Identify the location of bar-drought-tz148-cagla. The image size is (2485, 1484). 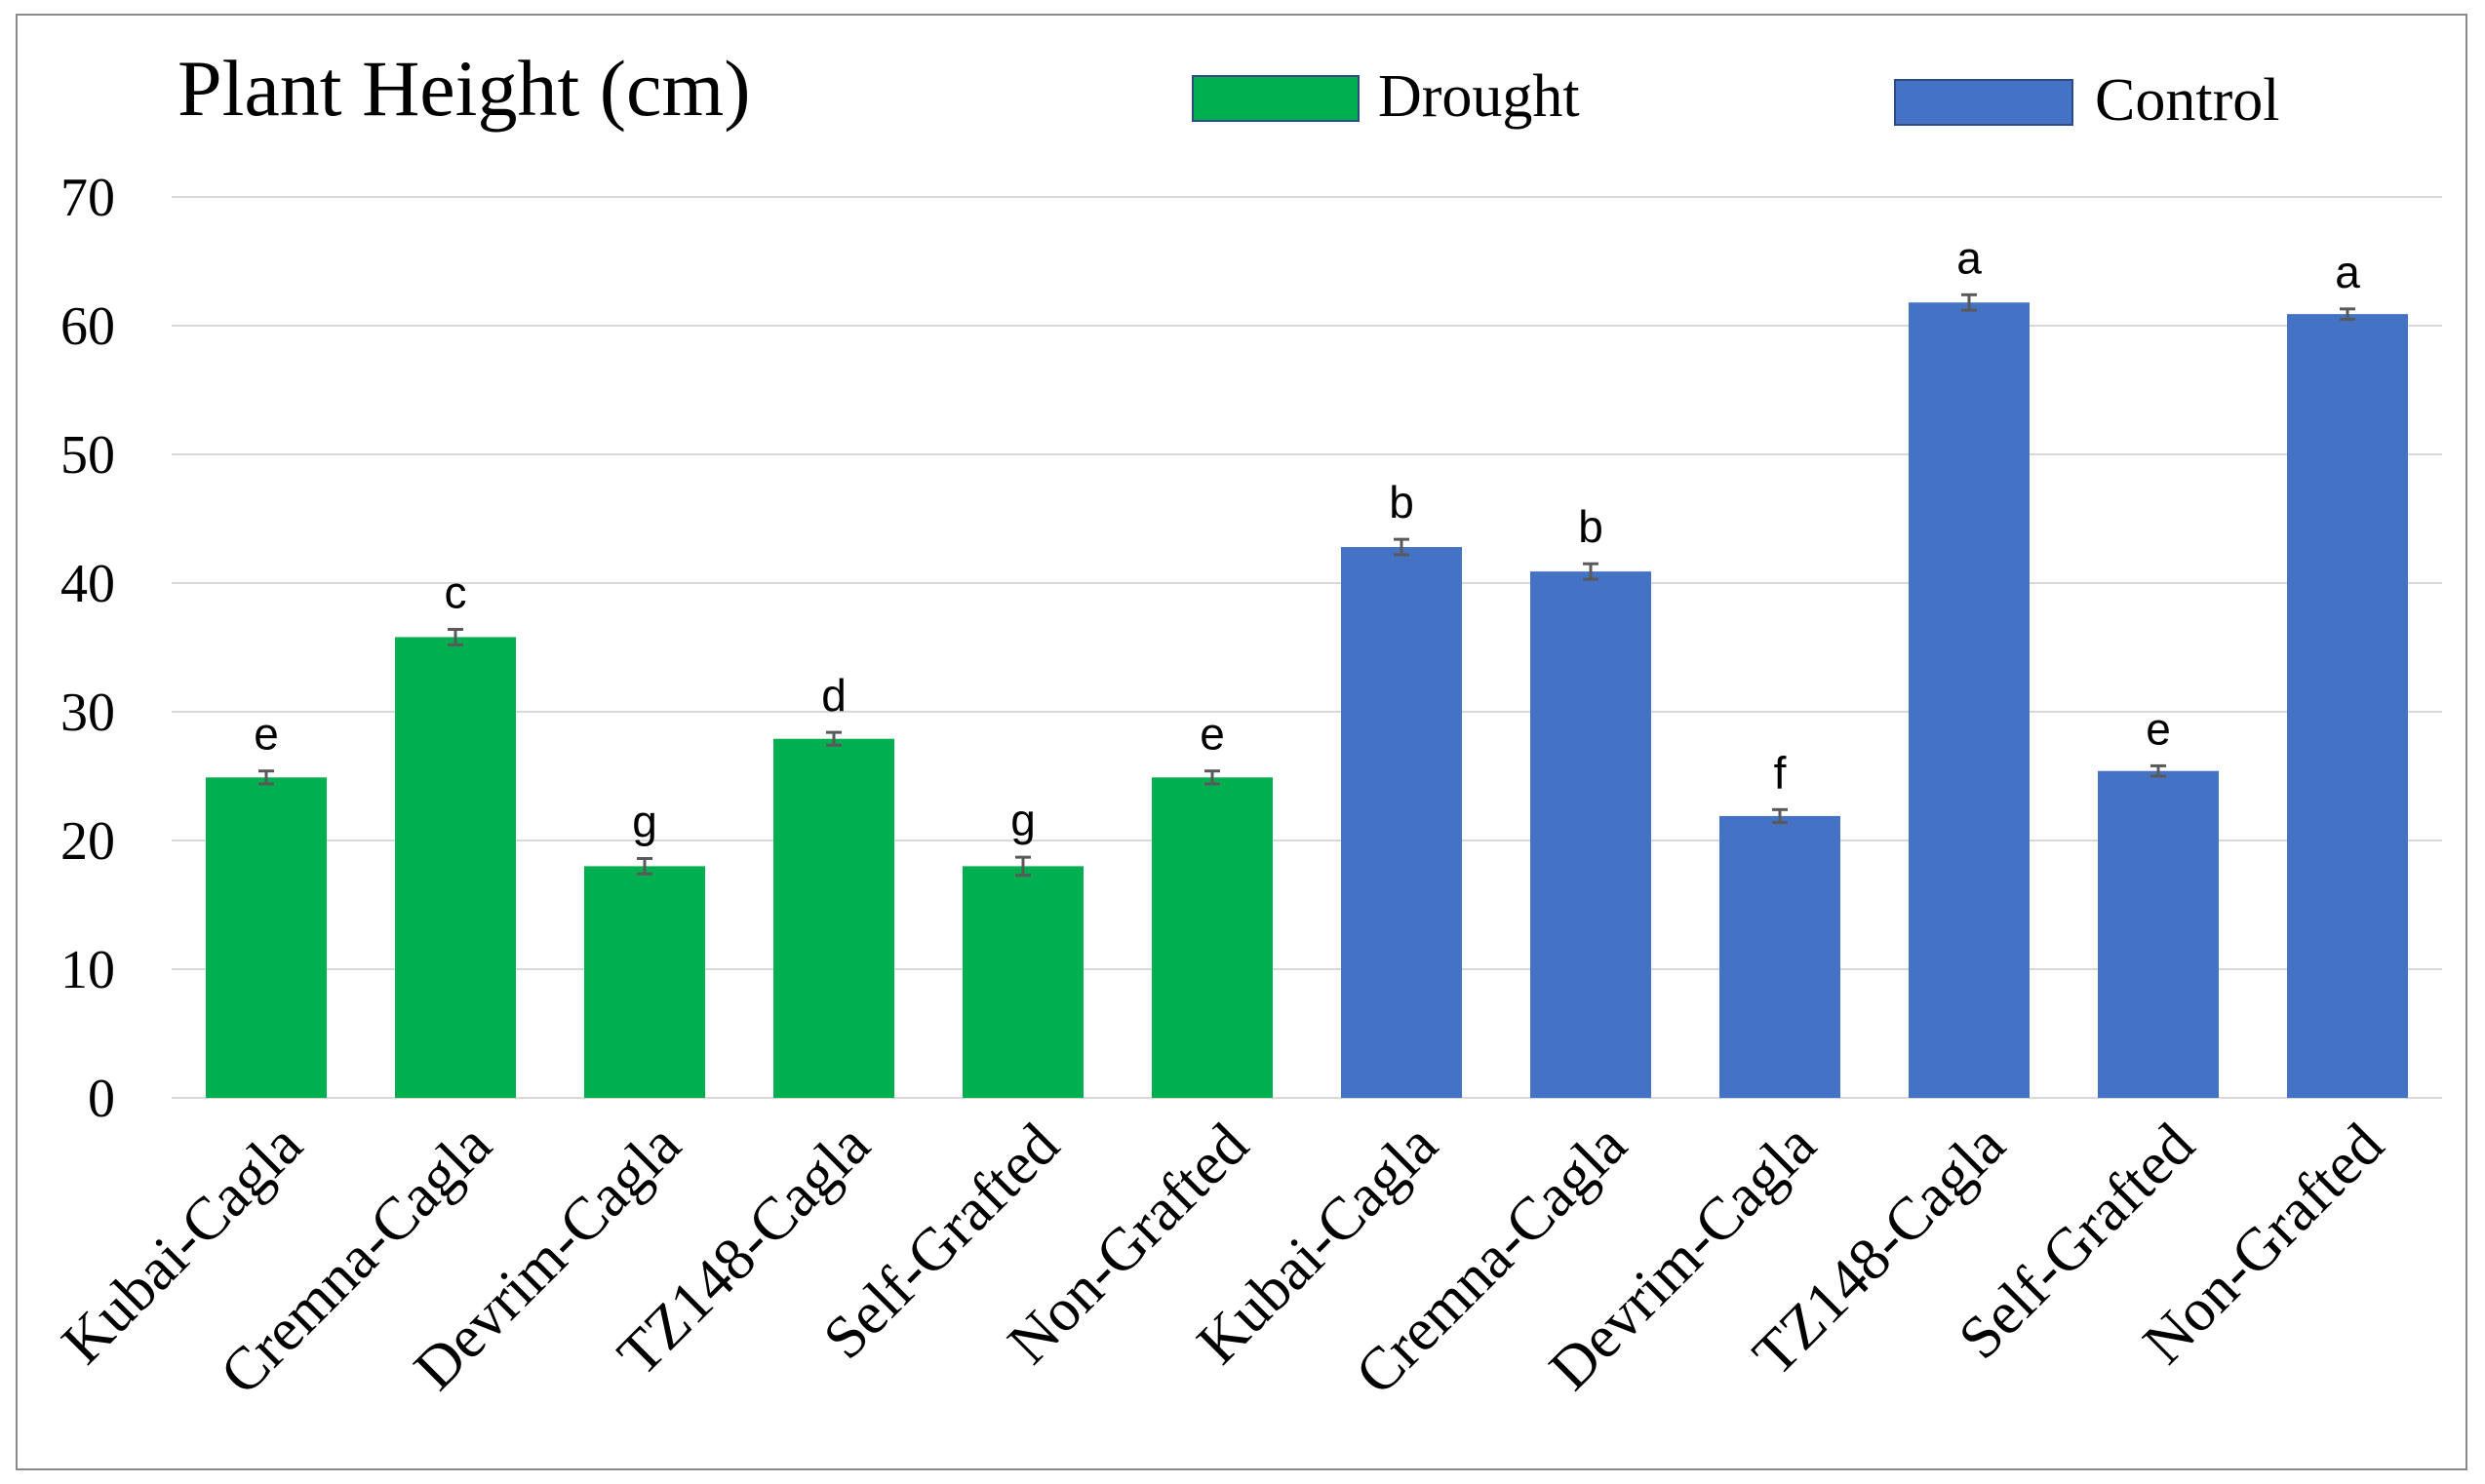
(833, 918).